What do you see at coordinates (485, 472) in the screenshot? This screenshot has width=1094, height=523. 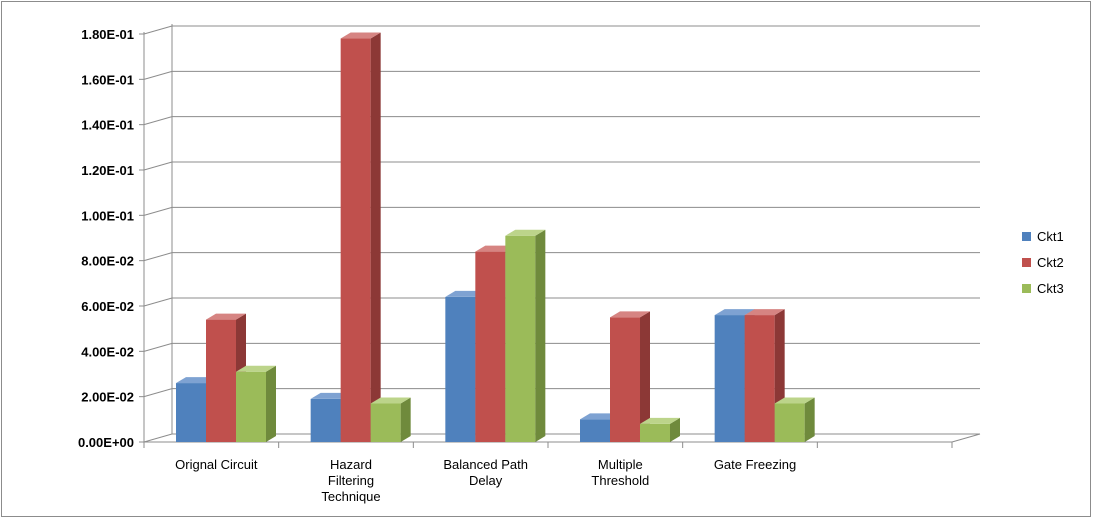 I see `category-label: Balanced Path Delay` at bounding box center [485, 472].